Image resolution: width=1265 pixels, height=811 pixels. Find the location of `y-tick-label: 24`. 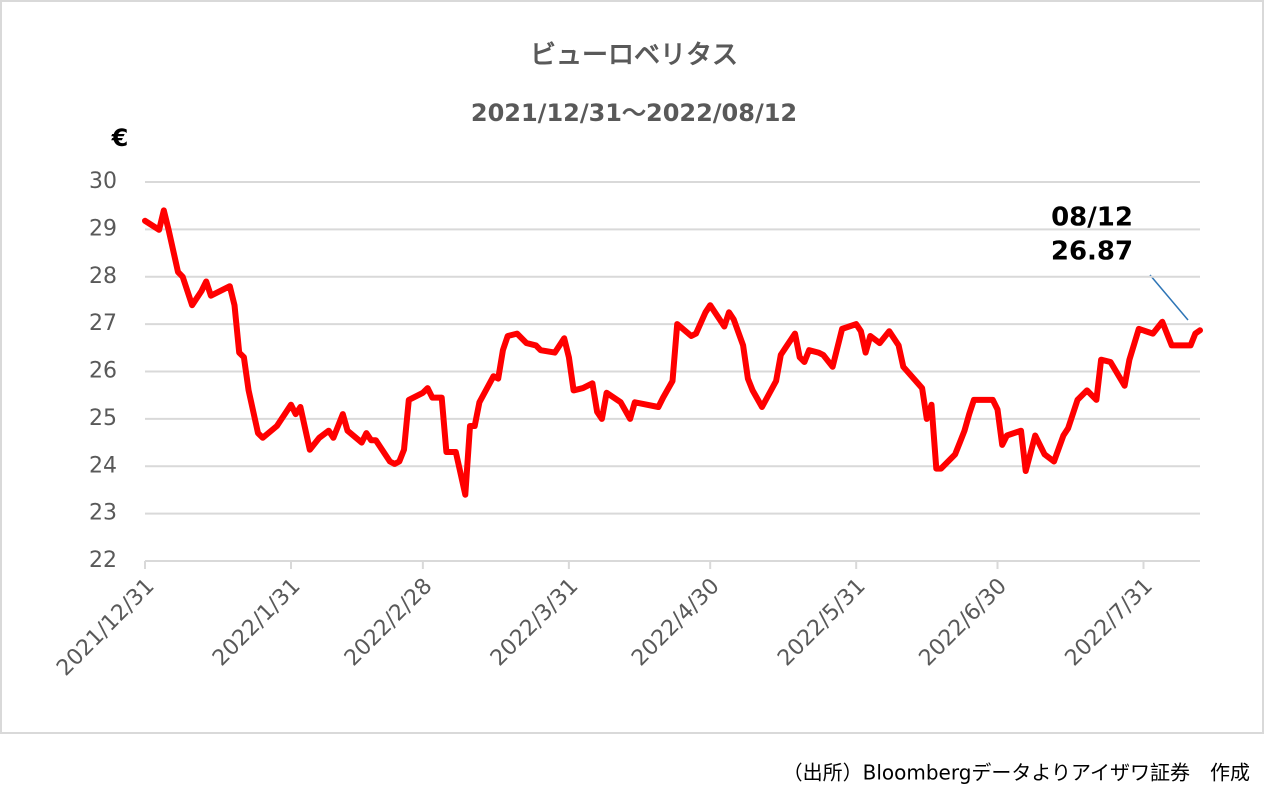

y-tick-label: 24 is located at coordinates (103, 465).